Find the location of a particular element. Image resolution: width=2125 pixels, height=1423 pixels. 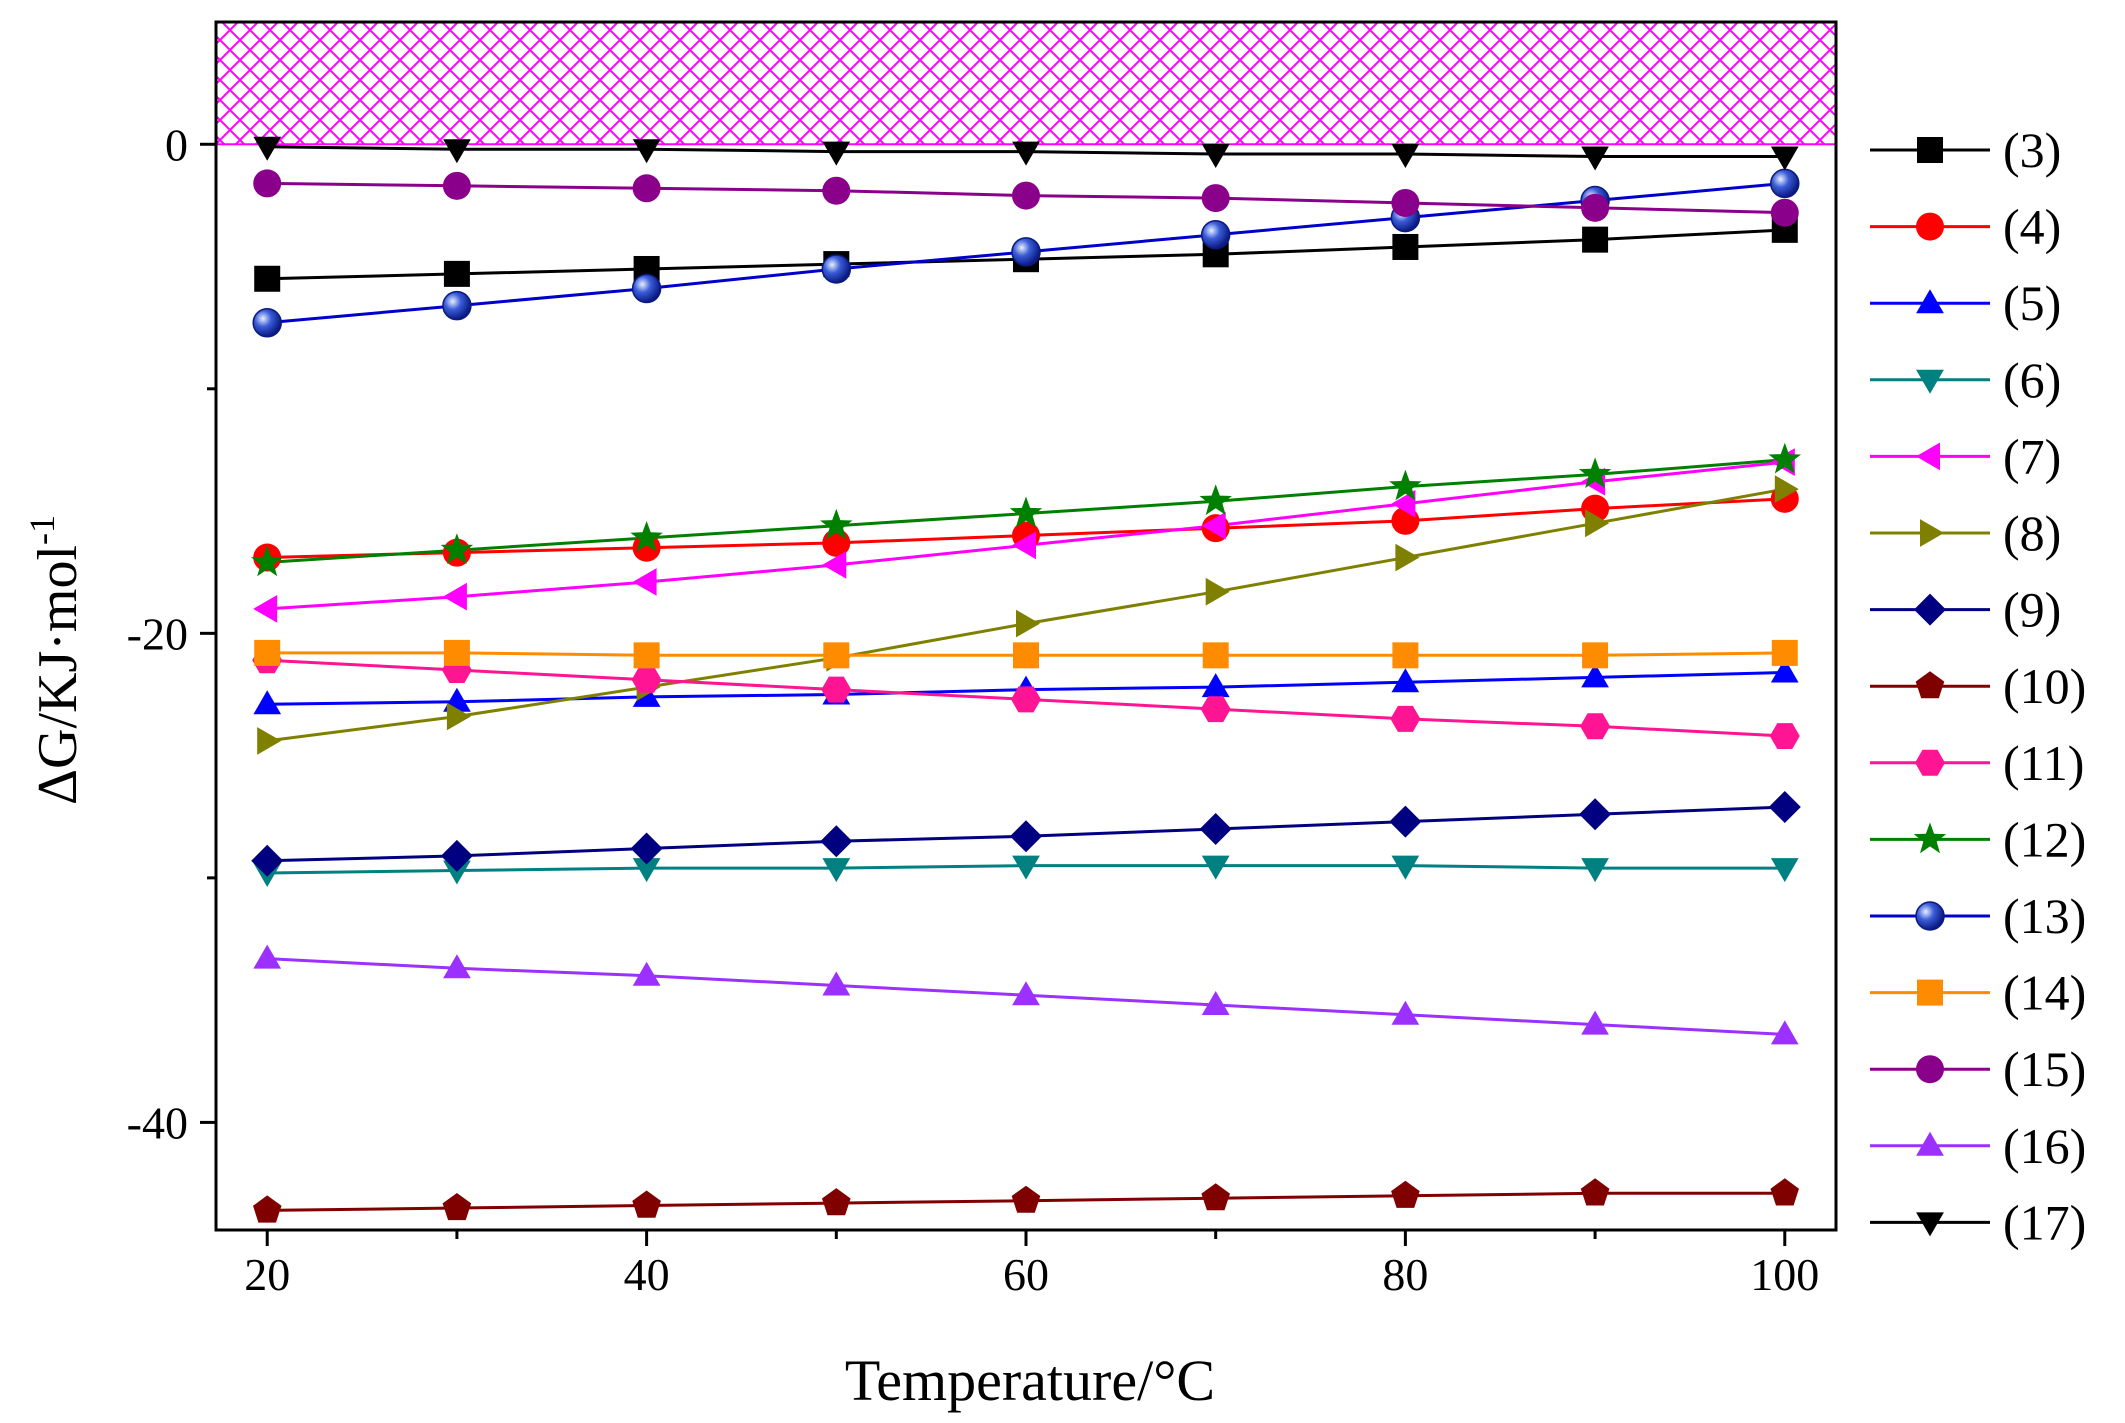

legend-item-11-label: (11) is located at coordinates (2043, 763).